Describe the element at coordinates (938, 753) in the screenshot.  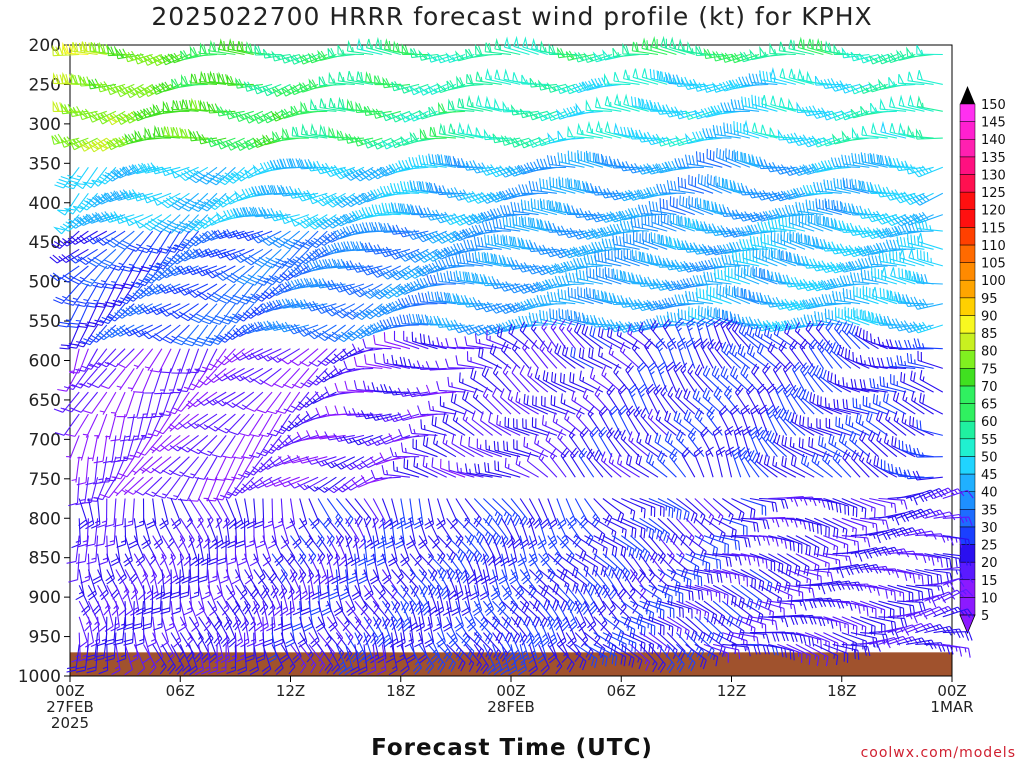
I see `credit-link: coolwx.com/models` at that location.